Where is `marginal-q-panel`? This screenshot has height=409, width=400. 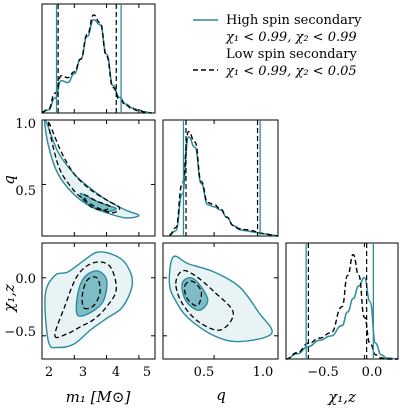 marginal-q-panel is located at coordinates (220, 178).